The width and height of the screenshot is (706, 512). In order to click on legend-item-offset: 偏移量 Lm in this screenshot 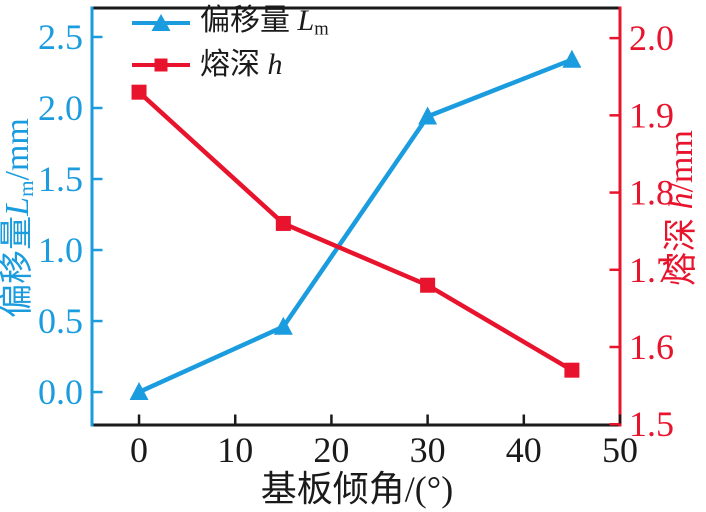, I will do `click(230, 23)`.